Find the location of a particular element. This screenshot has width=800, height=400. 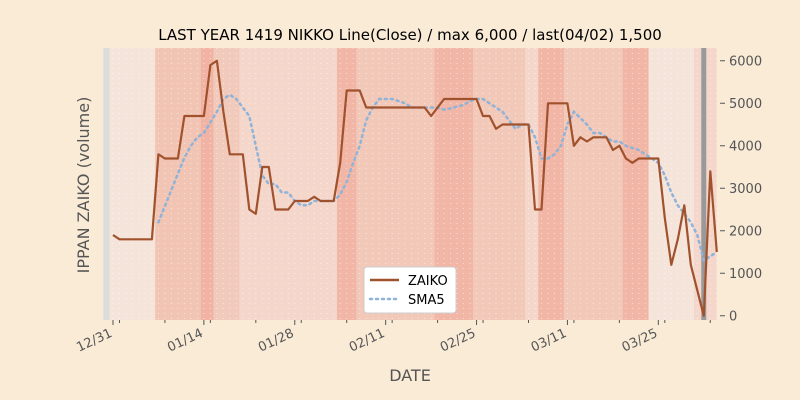

y-tick-label: 3000 is located at coordinates (745, 189).